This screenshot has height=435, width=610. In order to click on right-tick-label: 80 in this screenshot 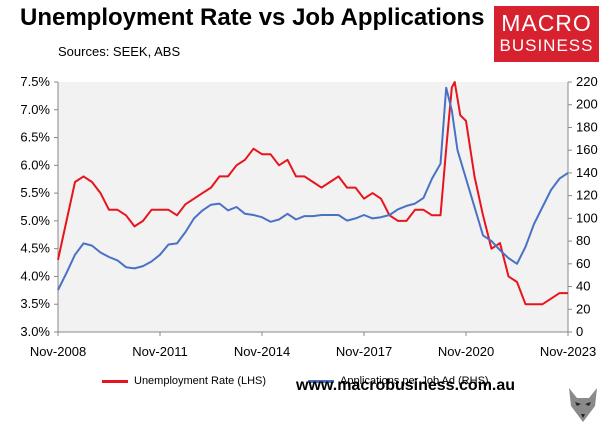, I will do `click(583, 240)`.